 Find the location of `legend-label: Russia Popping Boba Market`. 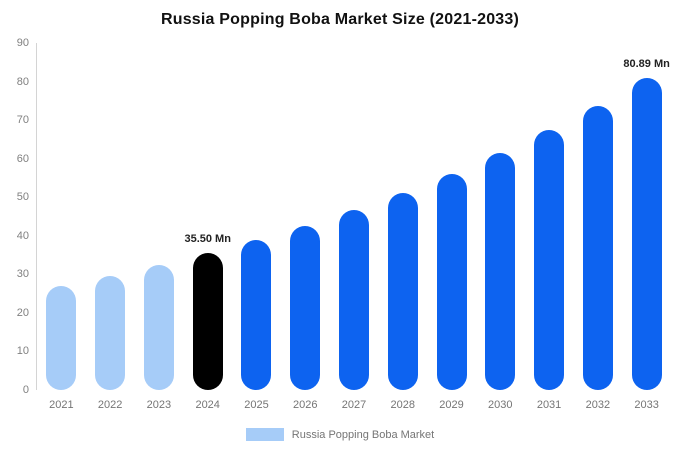

legend-label: Russia Popping Boba Market is located at coordinates (363, 434).